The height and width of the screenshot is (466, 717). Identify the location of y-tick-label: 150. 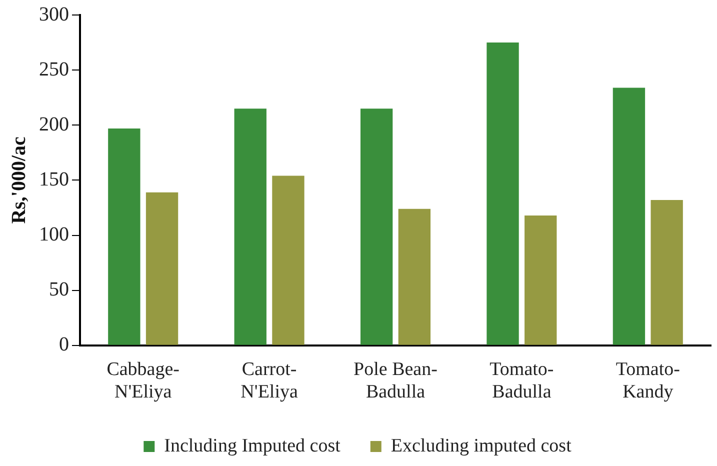
(54, 179).